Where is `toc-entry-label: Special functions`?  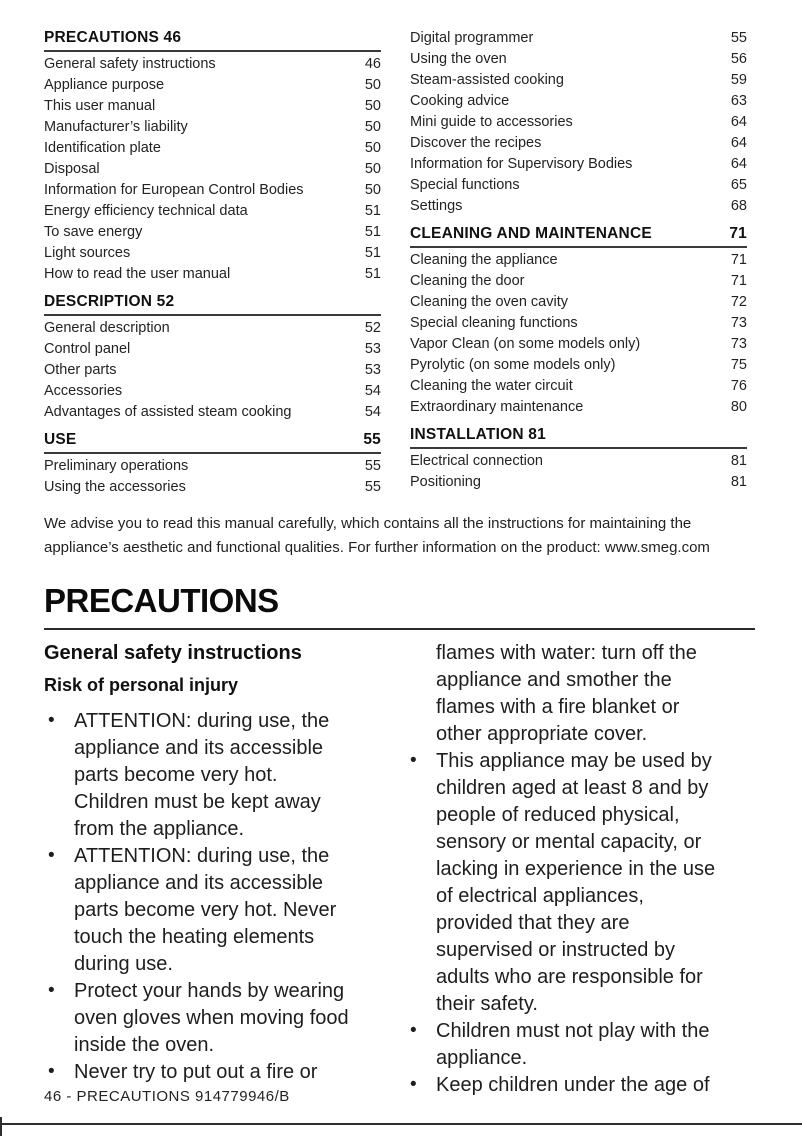
toc-entry-label: Special functions is located at coordinates (465, 185).